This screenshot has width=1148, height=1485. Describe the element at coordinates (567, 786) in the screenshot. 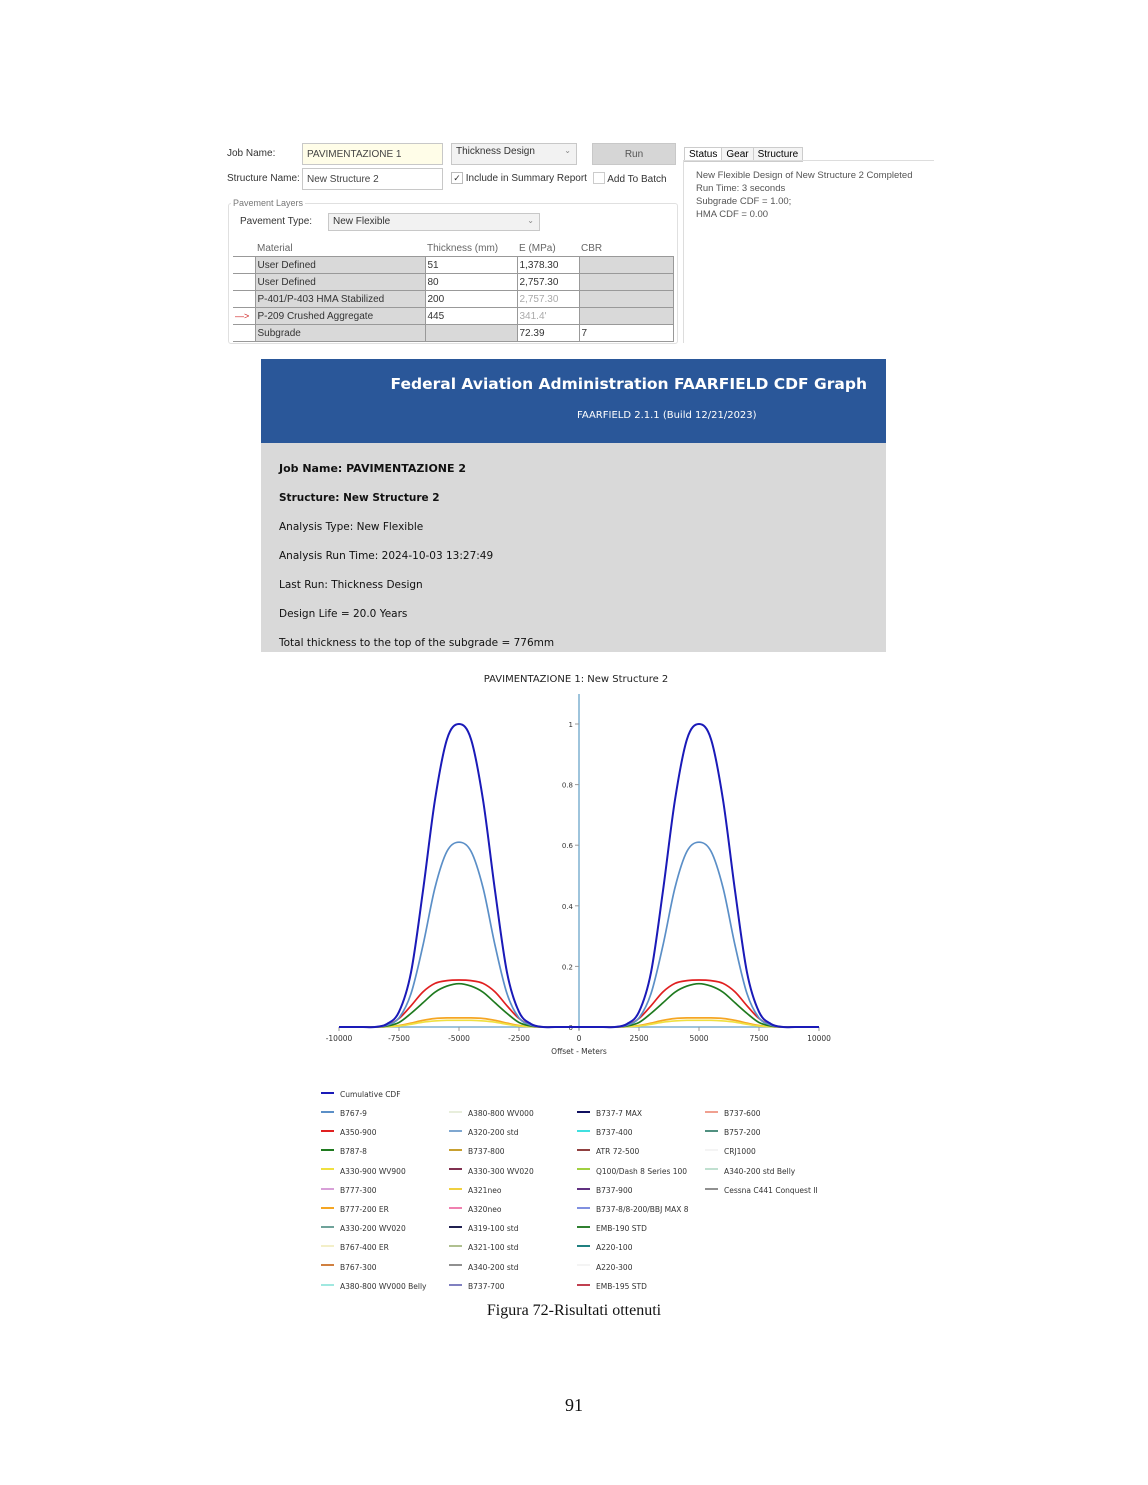

I see `y-tick-label: 0.8` at that location.